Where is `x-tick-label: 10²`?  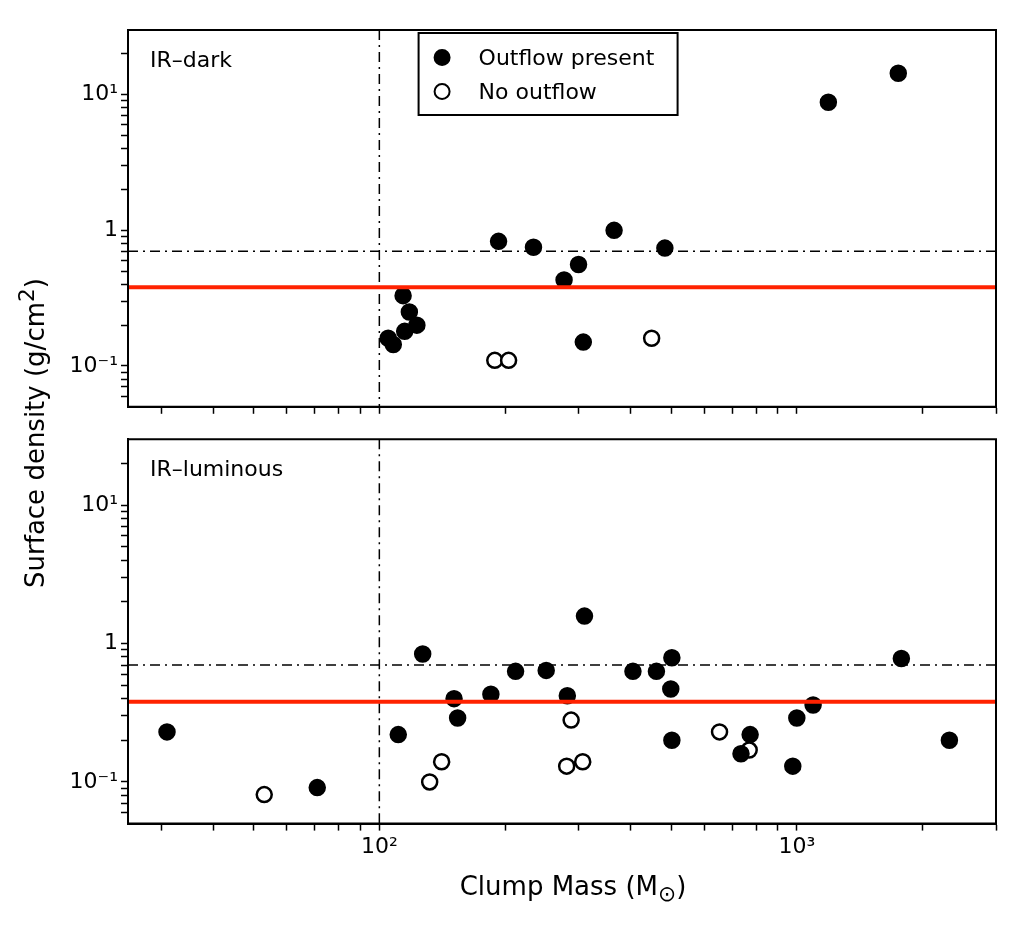
x-tick-label: 10² is located at coordinates (379, 845).